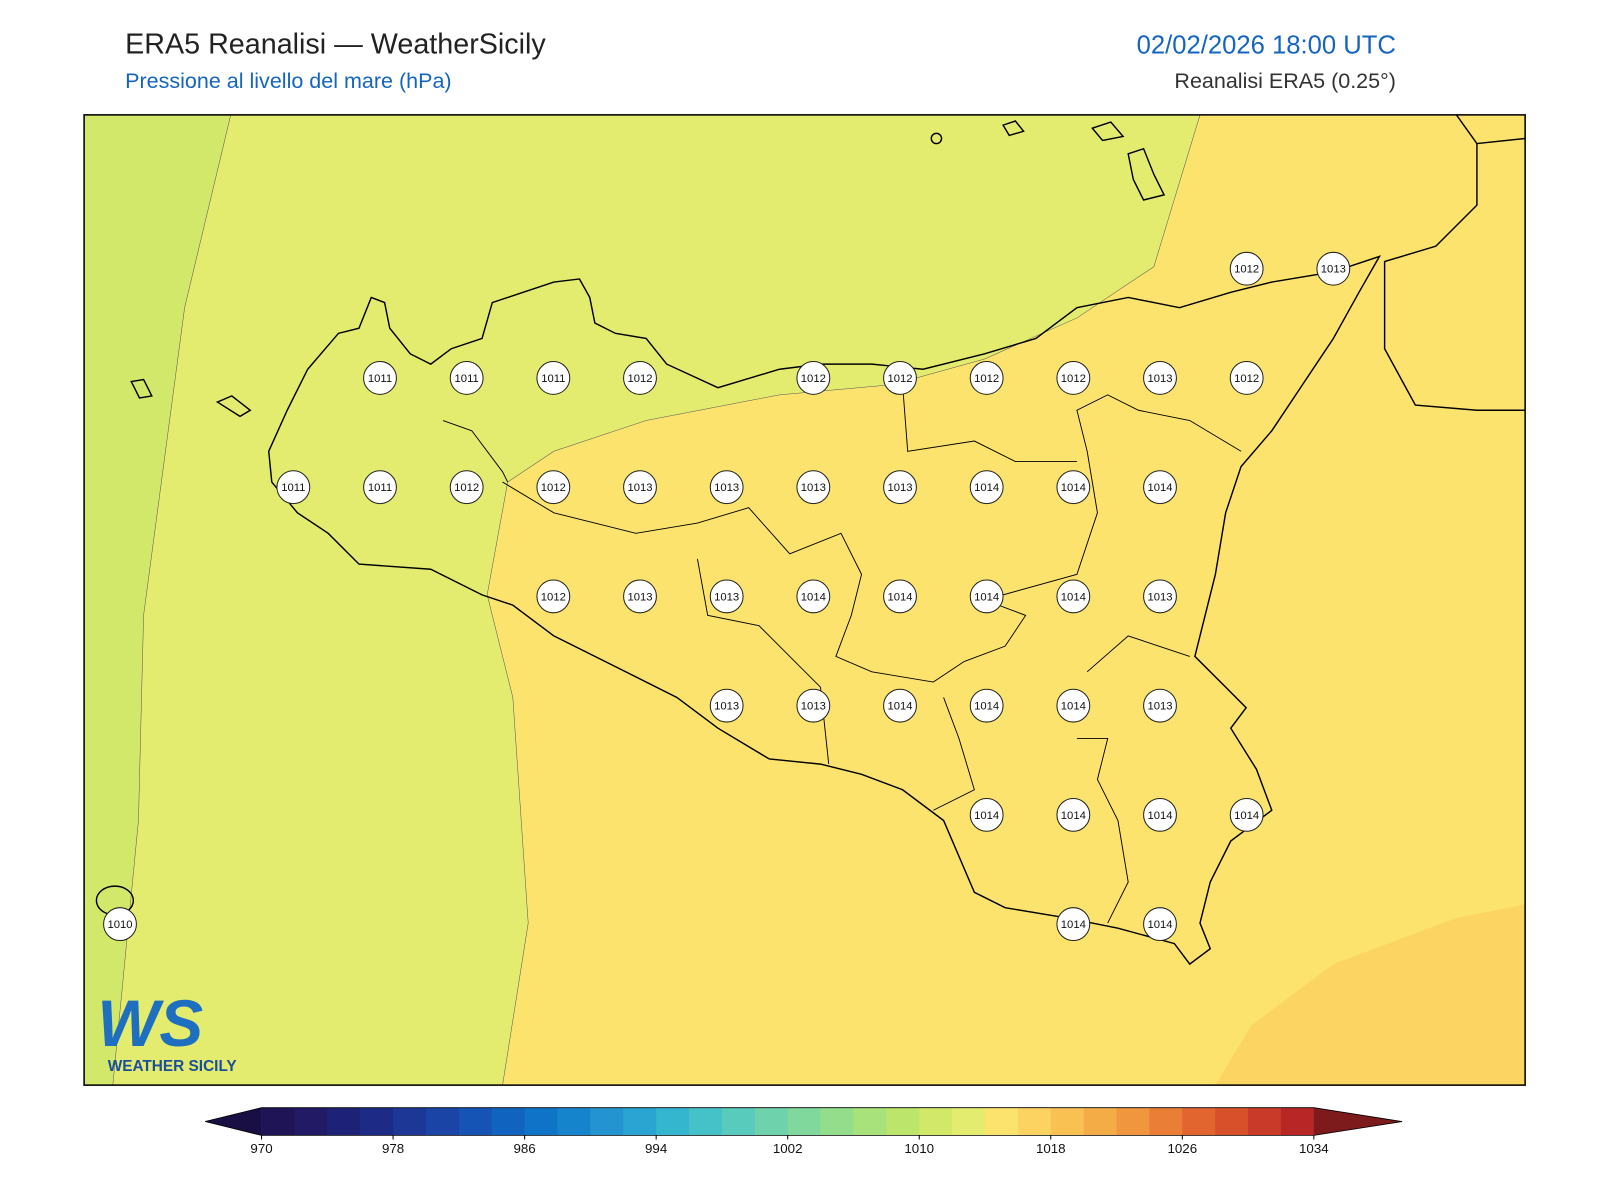 This screenshot has width=1600, height=1200. What do you see at coordinates (335, 44) in the screenshot?
I see `title: ERA5 Reanalisi — WeatherSicily` at bounding box center [335, 44].